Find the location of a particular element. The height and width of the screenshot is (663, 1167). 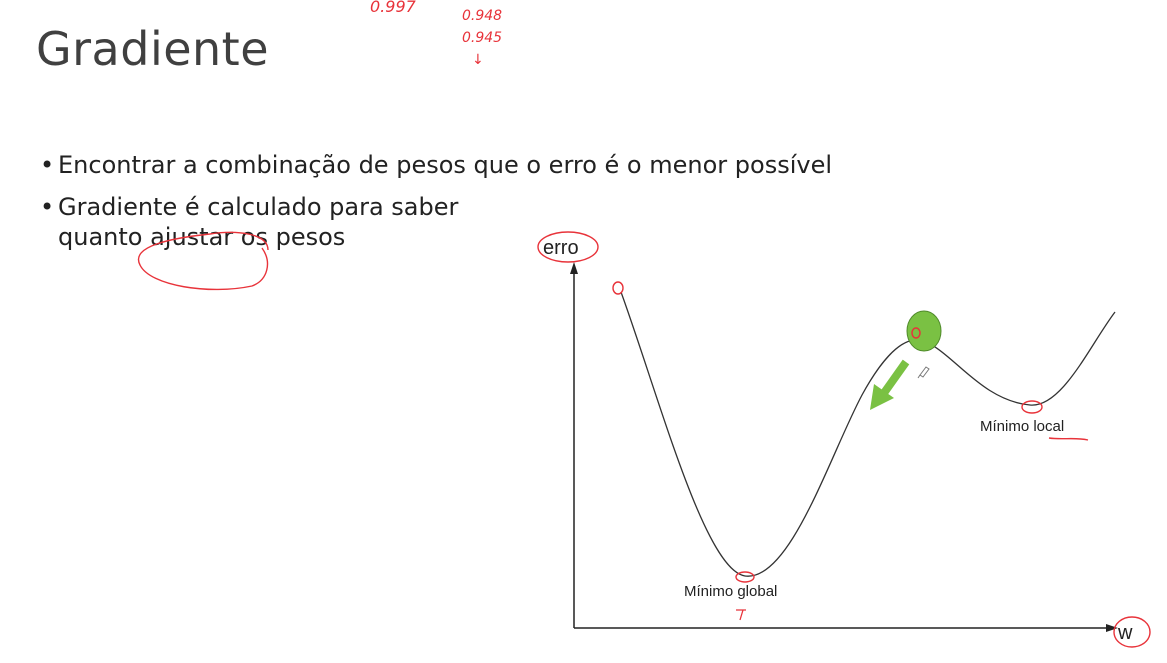

slide-title: Gradiente is located at coordinates (153, 49).